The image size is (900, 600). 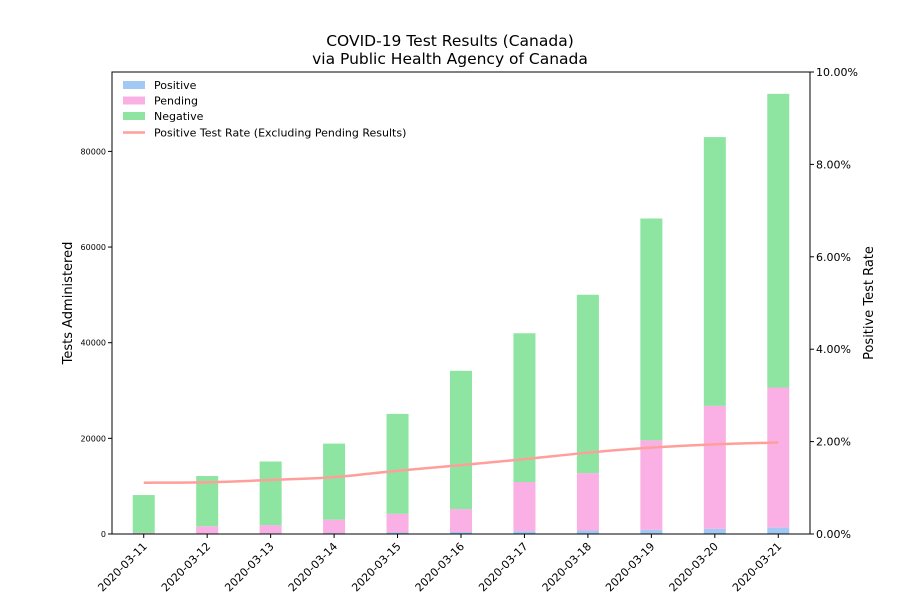 What do you see at coordinates (694, 567) in the screenshot?
I see `x-tick-label: 2020-03-20` at bounding box center [694, 567].